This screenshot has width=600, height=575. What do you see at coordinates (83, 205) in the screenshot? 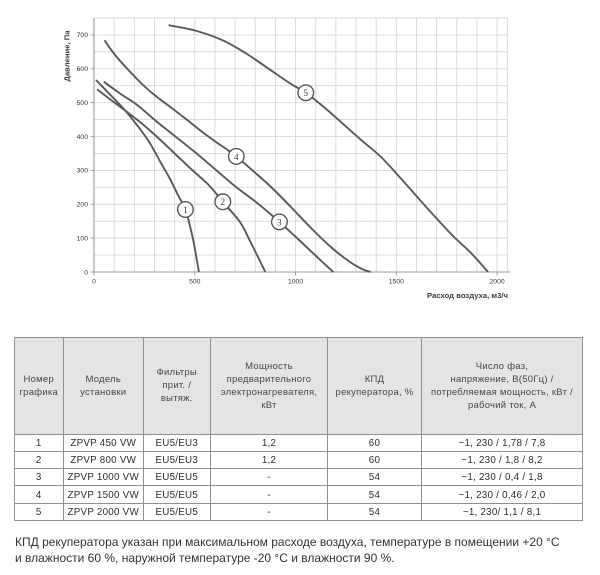
I see `svg-text: 200` at bounding box center [83, 205].